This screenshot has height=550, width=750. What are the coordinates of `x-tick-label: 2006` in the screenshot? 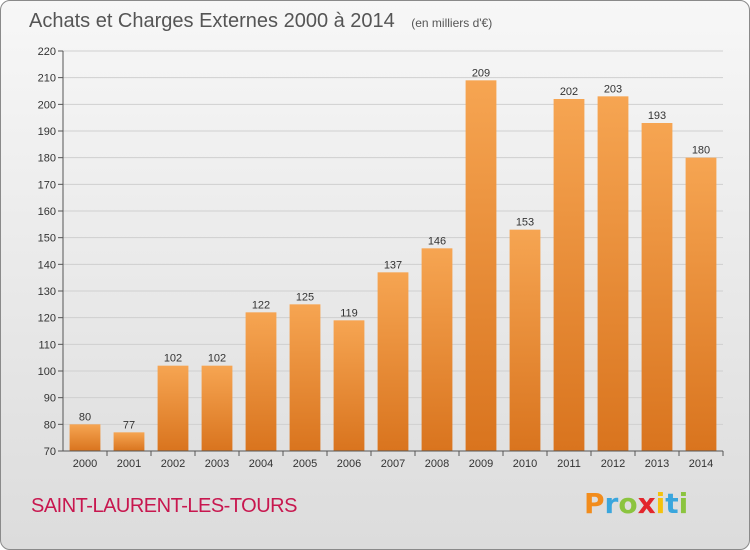 It's located at (349, 464).